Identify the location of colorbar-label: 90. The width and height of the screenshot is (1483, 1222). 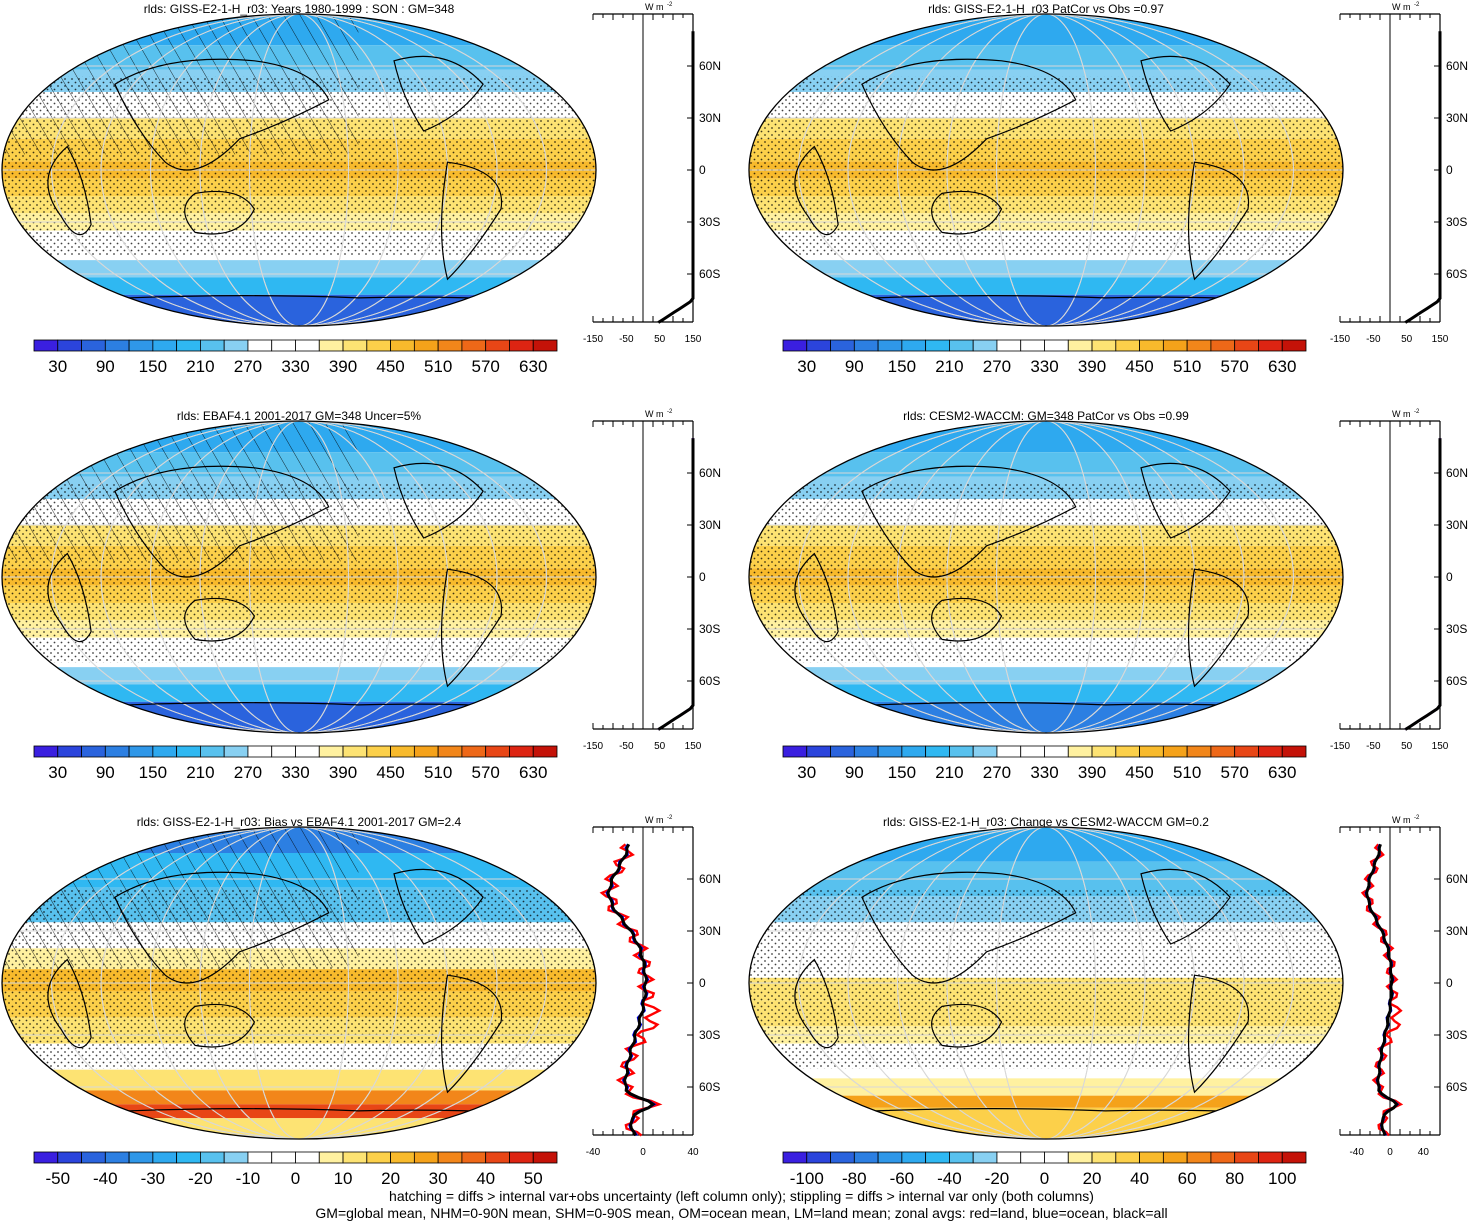
(105, 772).